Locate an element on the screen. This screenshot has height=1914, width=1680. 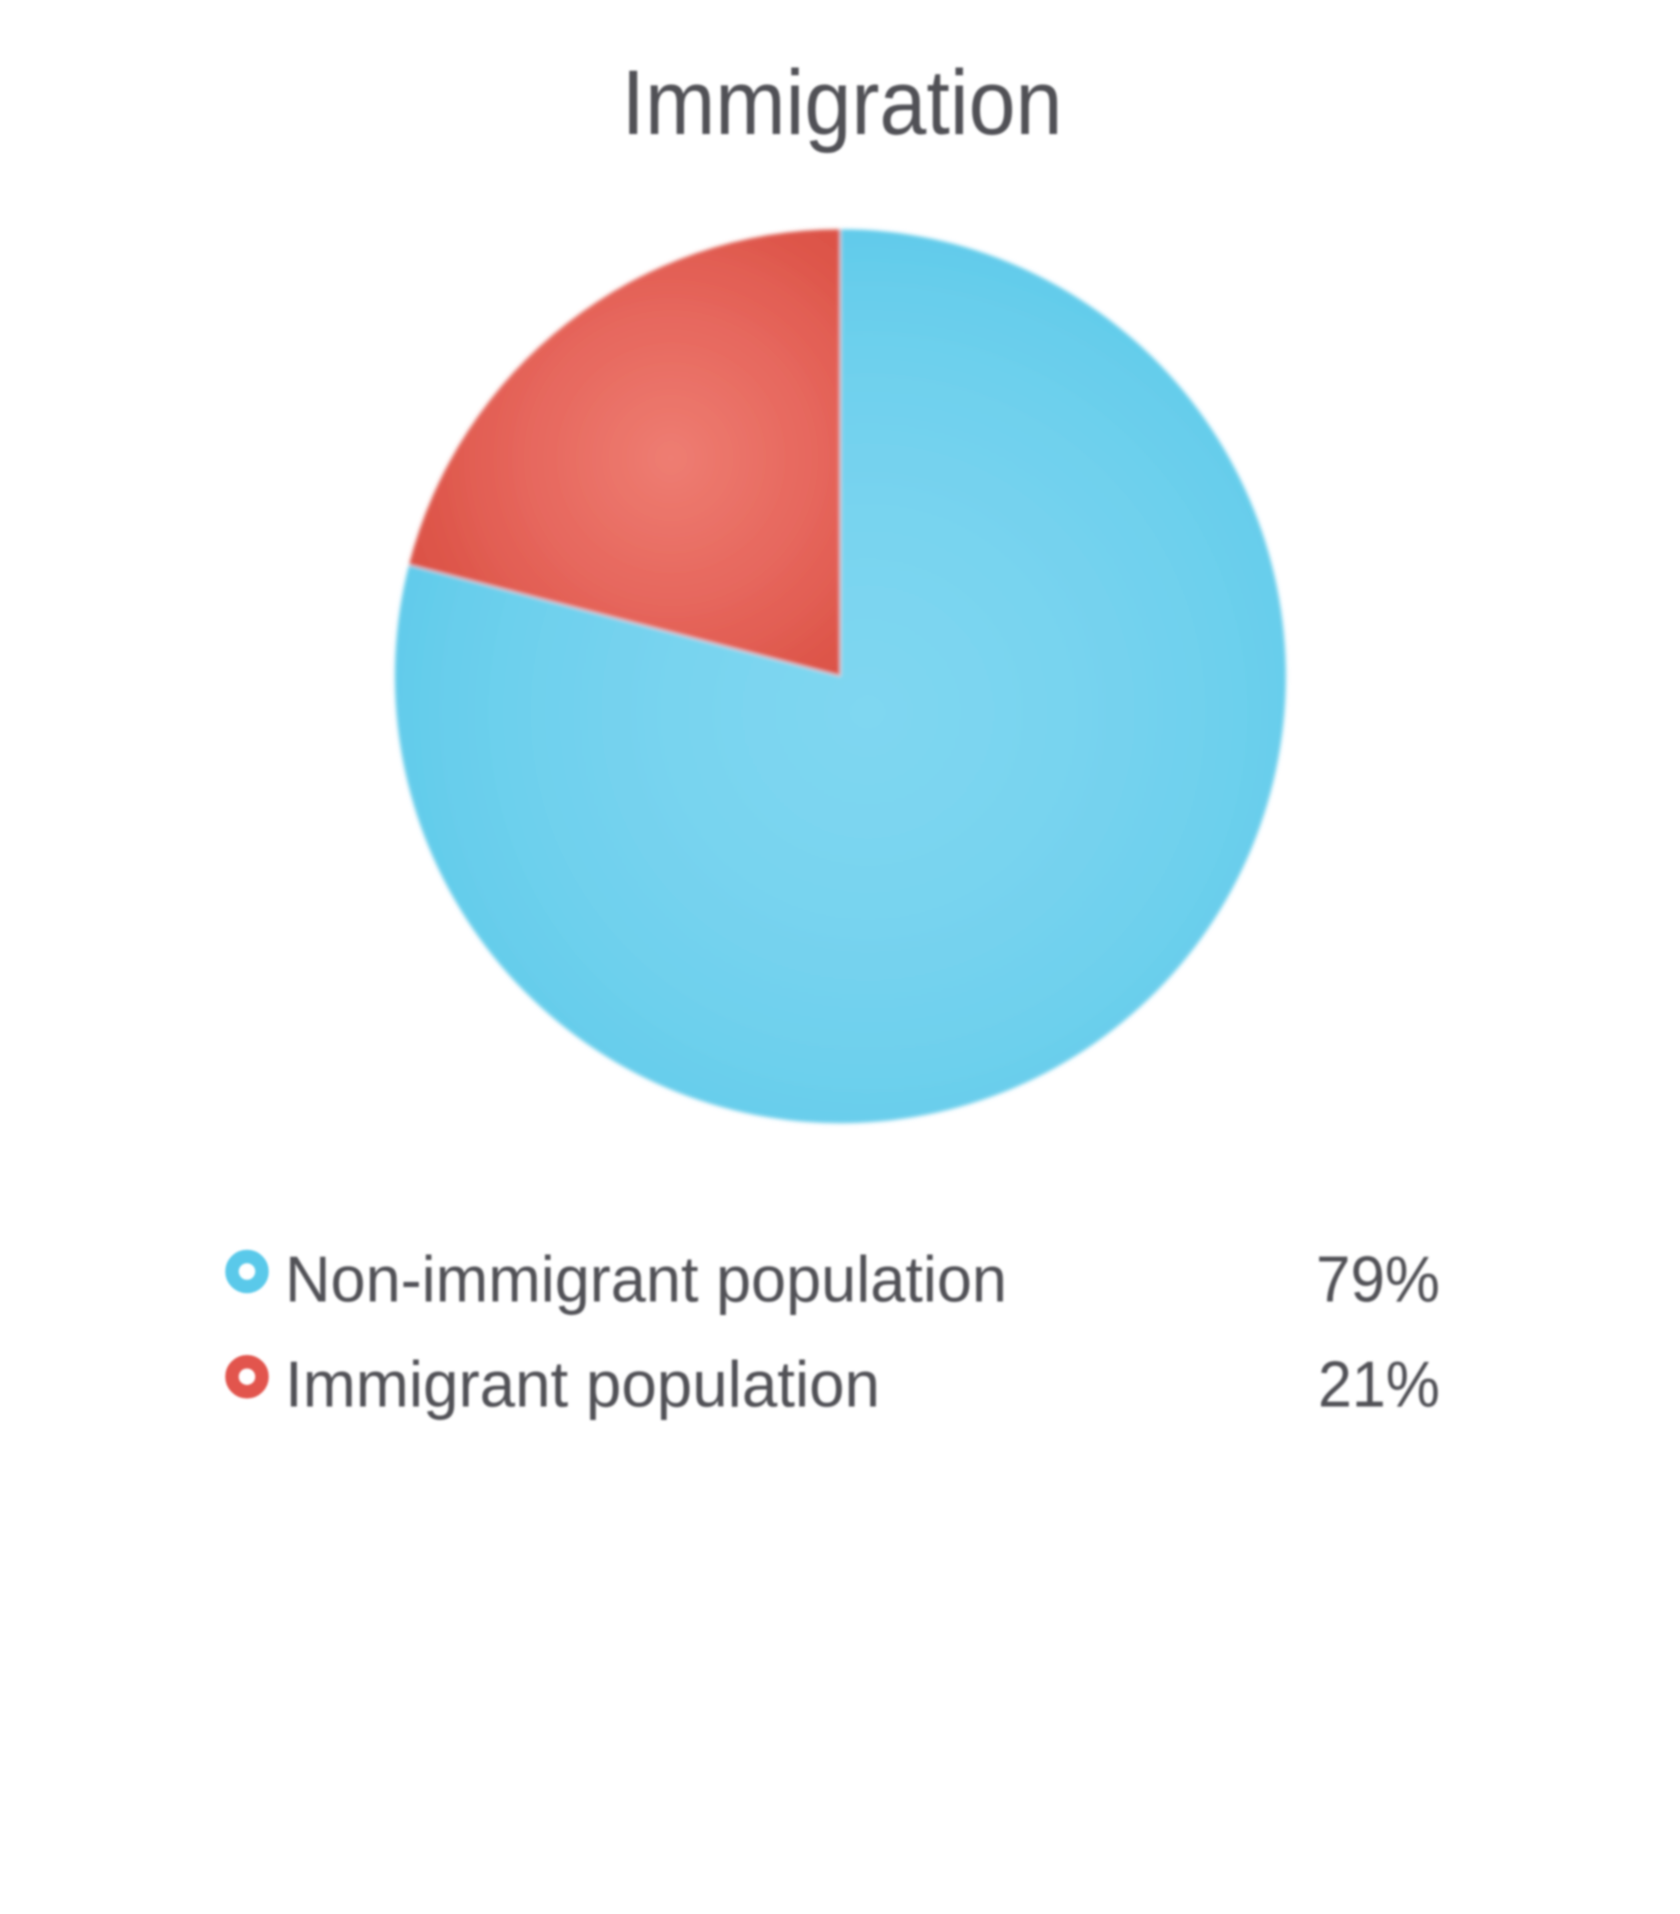
svg-text: Non-immigrant population is located at coordinates (646, 1279).